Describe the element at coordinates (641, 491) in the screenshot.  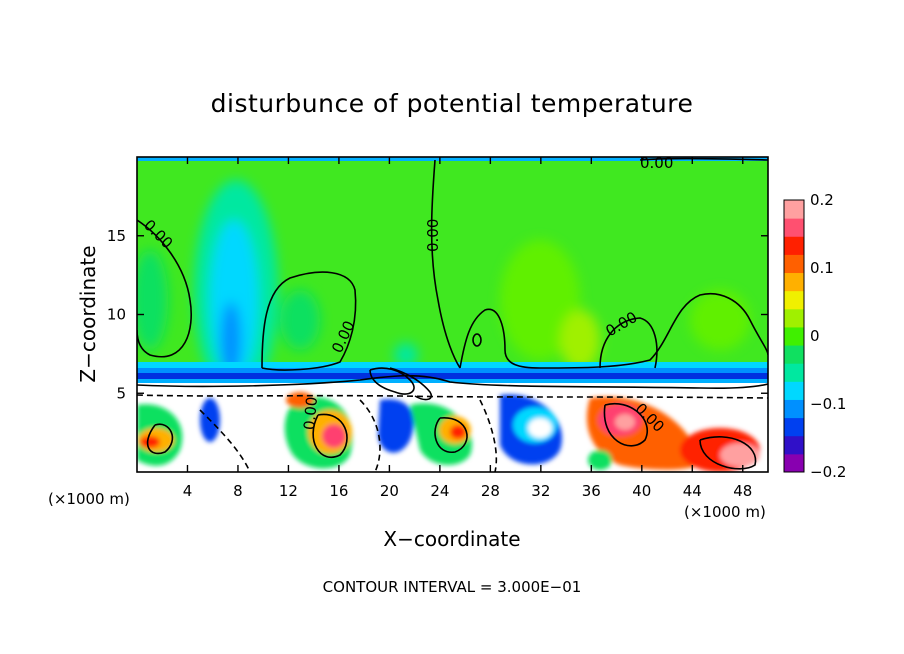
I see `x-tick-label: 40` at that location.